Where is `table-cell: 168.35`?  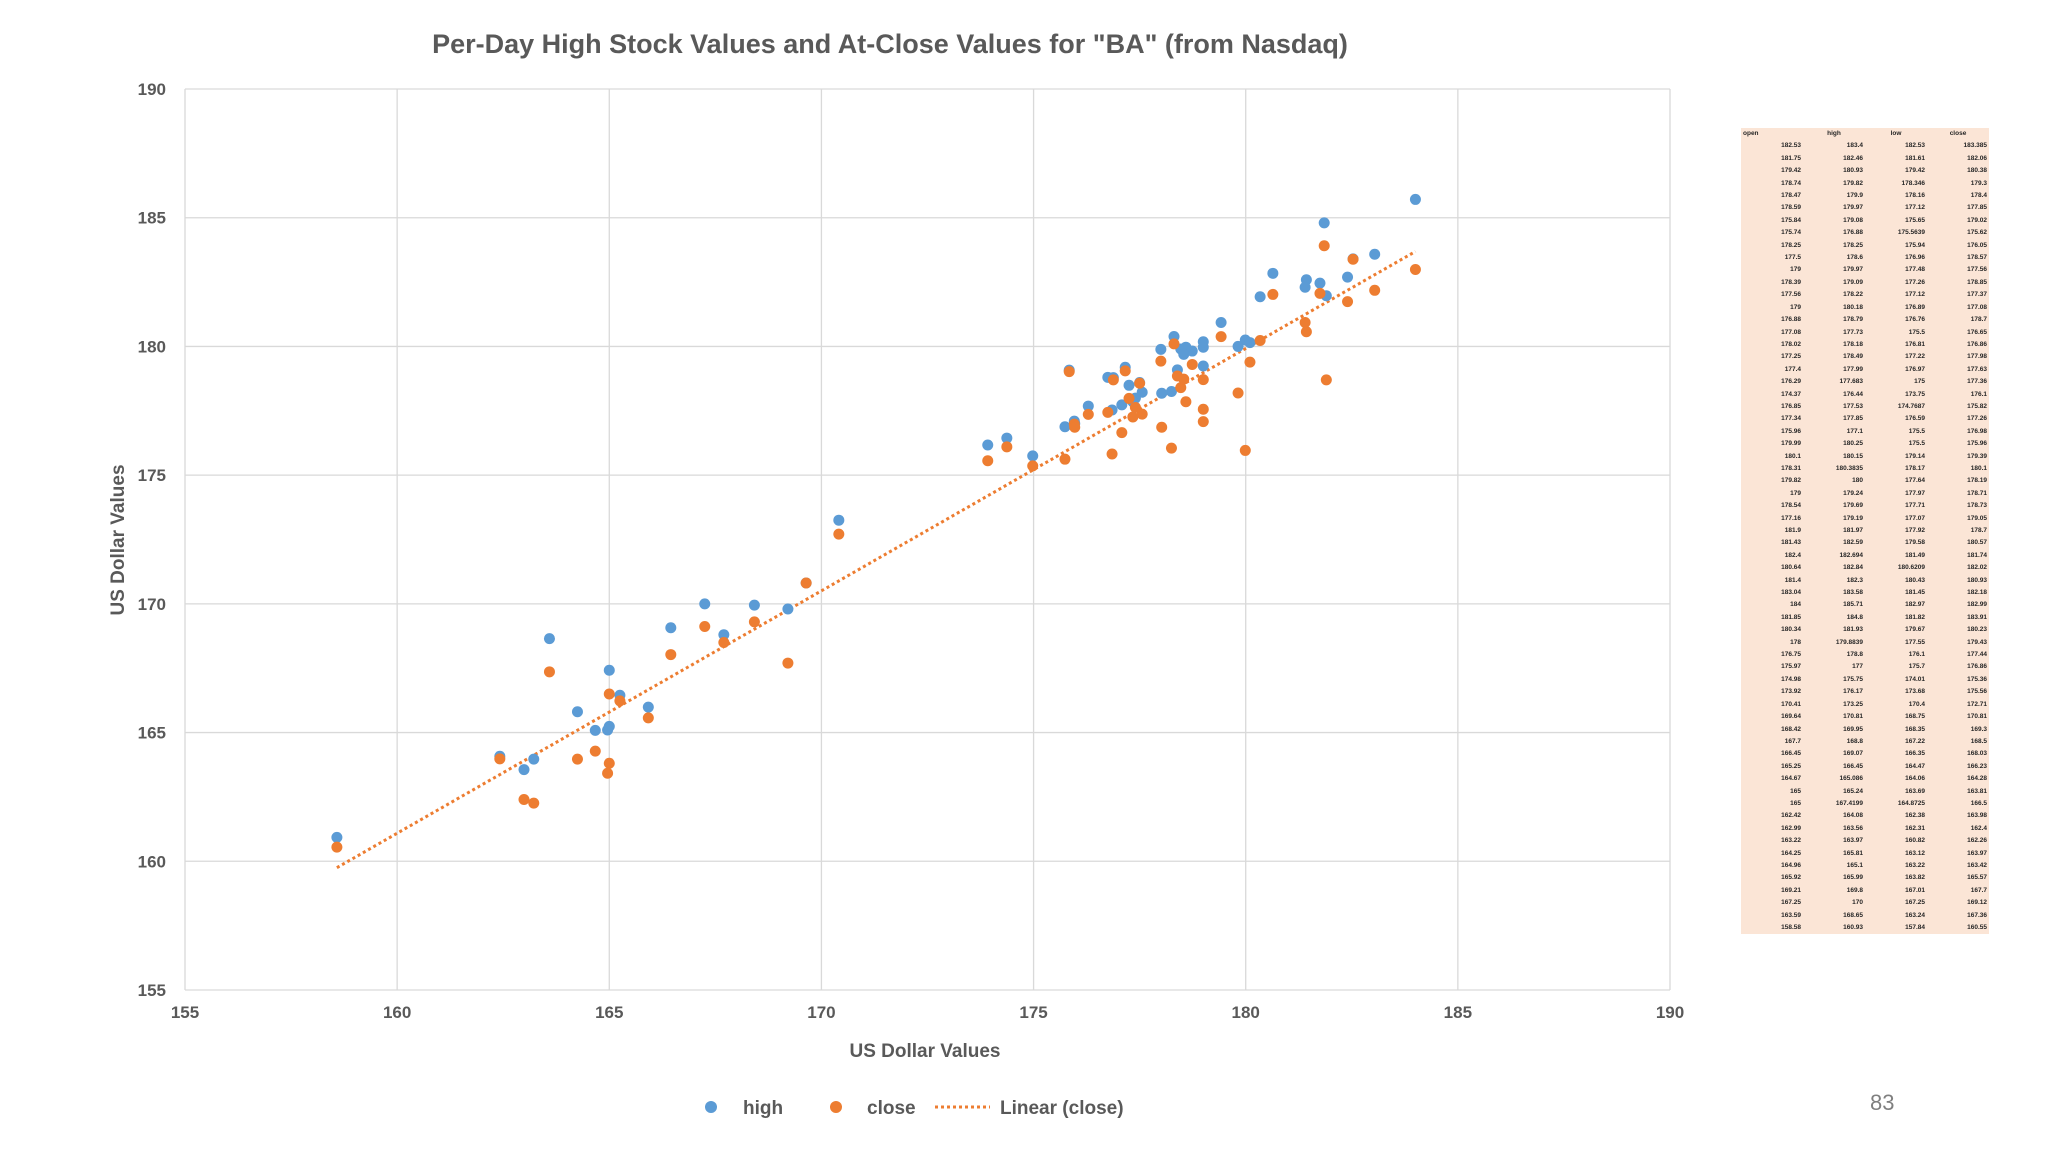 table-cell: 168.35 is located at coordinates (1915, 729).